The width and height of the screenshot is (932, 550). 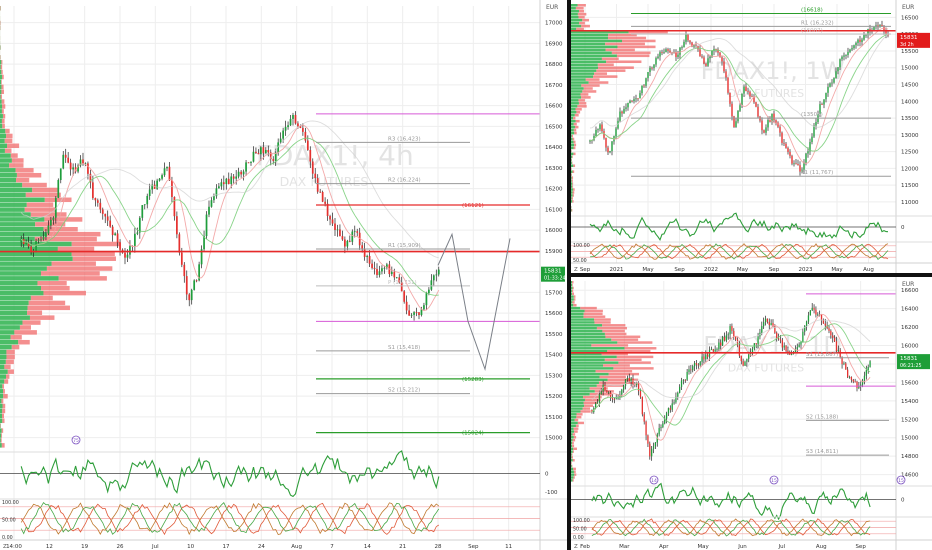 I want to click on price-tick: 15500, so click(x=554, y=335).